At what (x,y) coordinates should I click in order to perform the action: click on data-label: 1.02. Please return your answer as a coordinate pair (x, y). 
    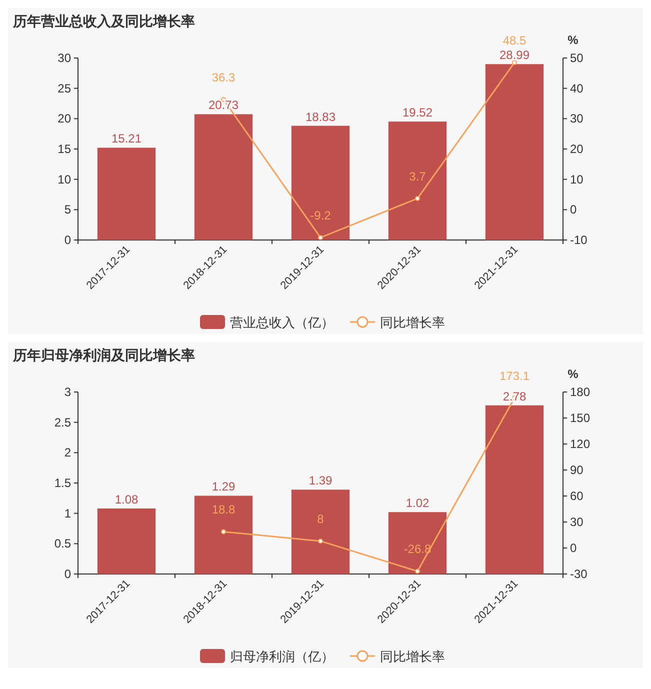
    Looking at the image, I should click on (418, 503).